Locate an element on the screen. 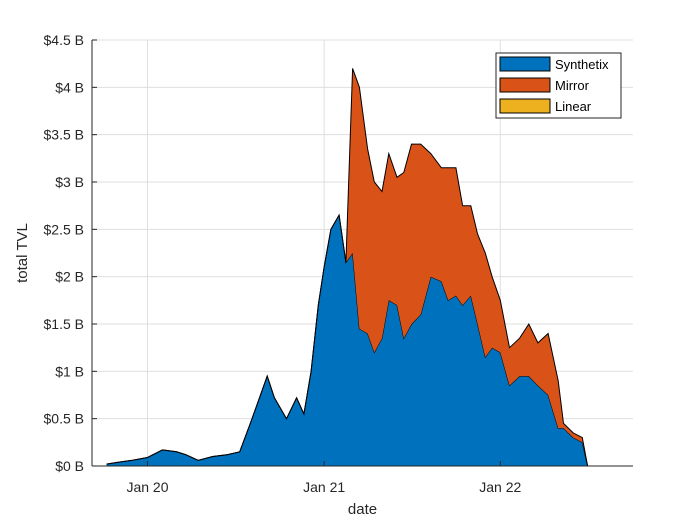 The width and height of the screenshot is (700, 525). y-tick-label: $2.5 B is located at coordinates (64, 229).